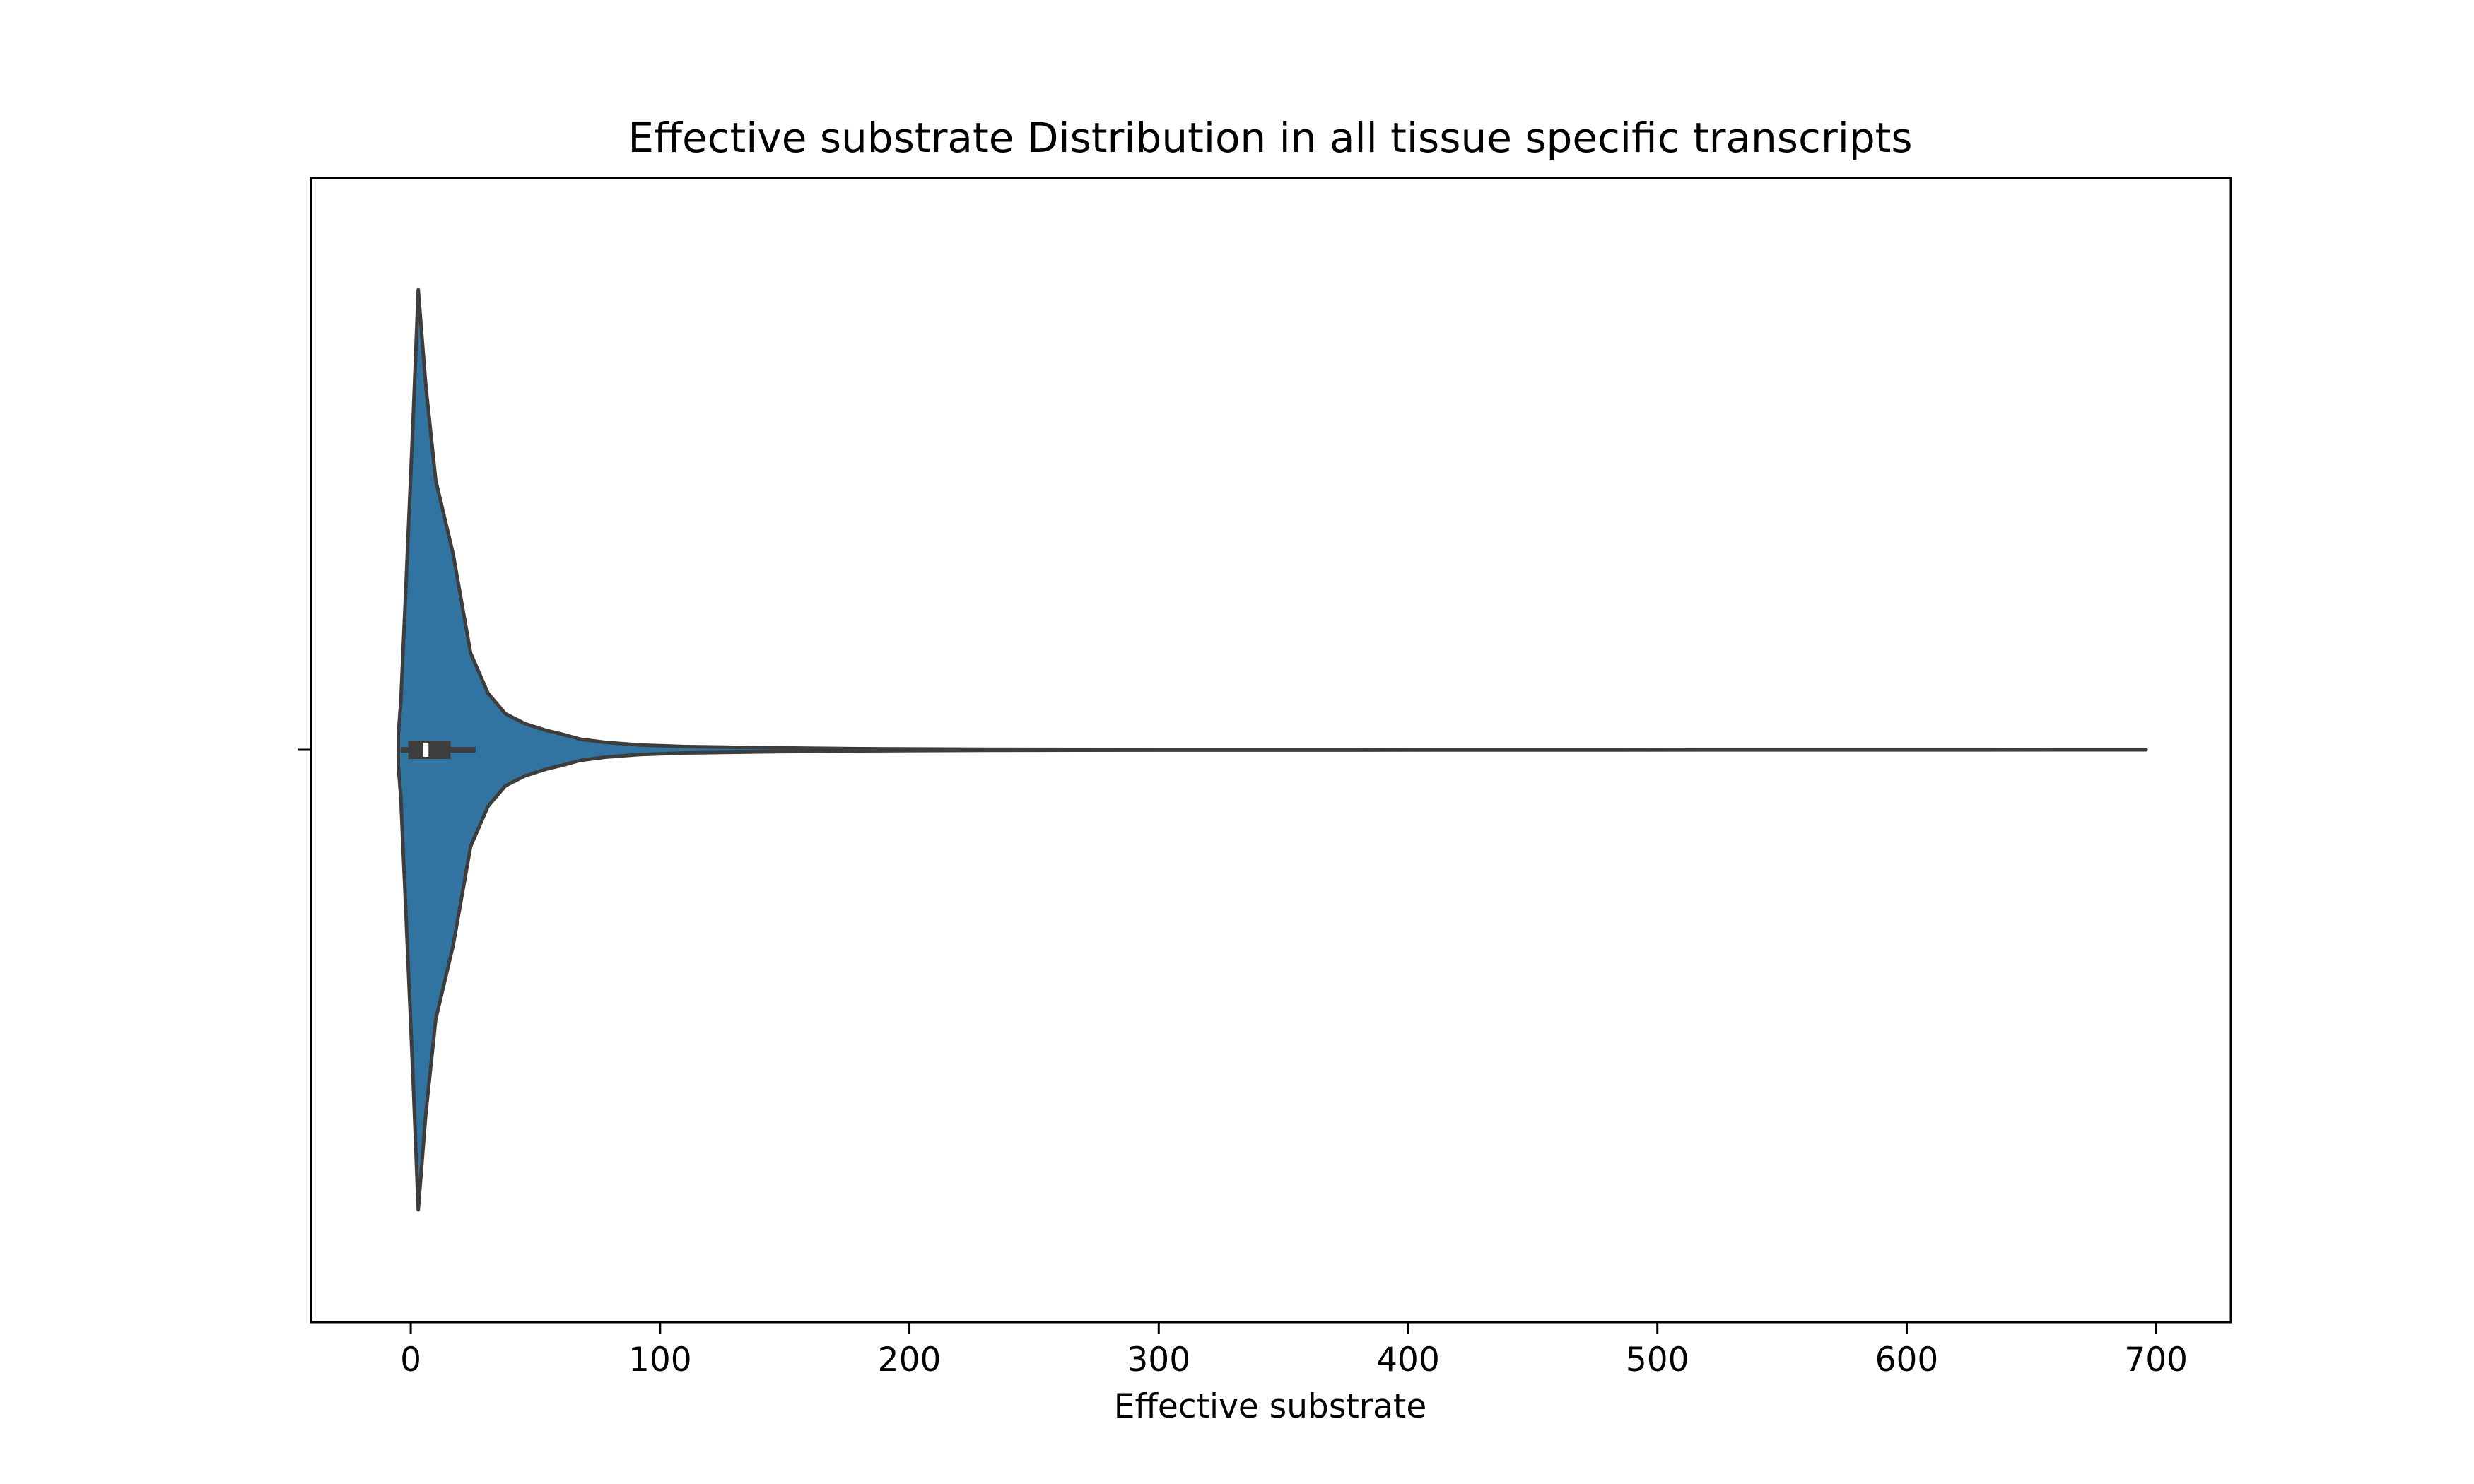 Image resolution: width=2474 pixels, height=1484 pixels. Describe the element at coordinates (430, 750) in the screenshot. I see `iqr-box` at that location.